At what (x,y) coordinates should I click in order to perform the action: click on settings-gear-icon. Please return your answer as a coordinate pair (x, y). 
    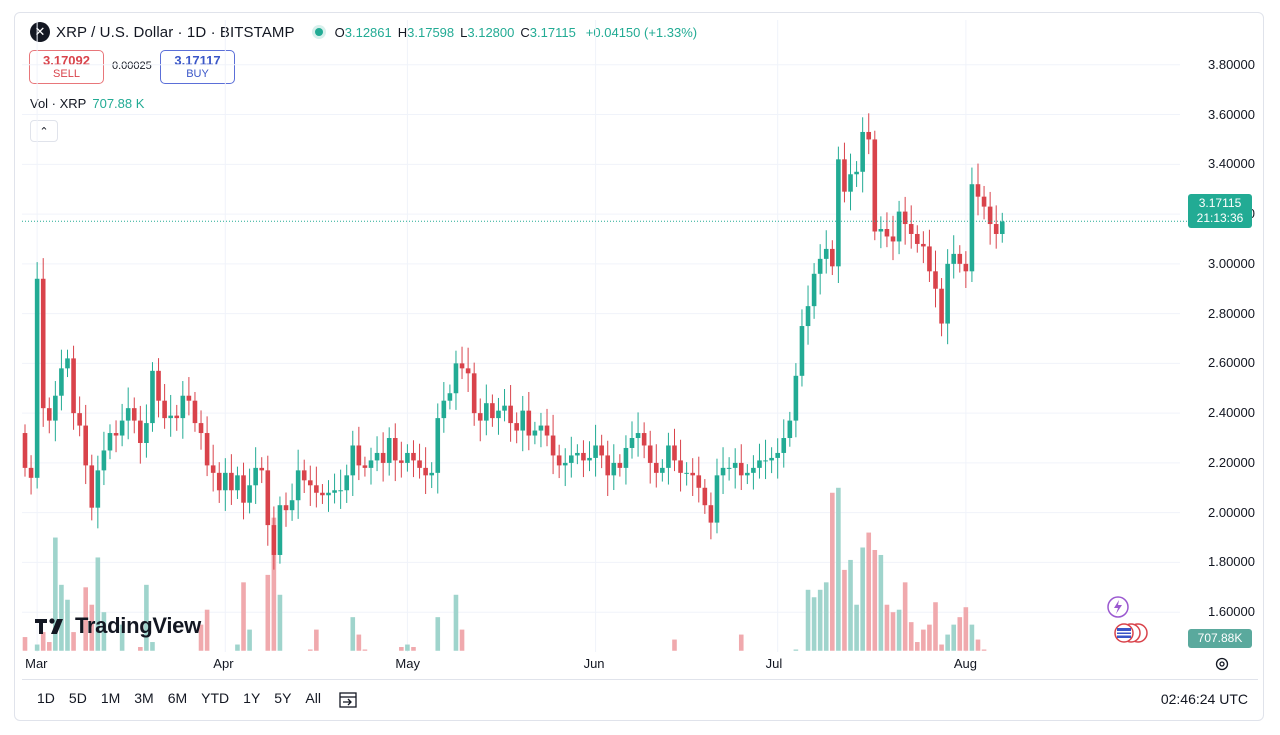
    Looking at the image, I should click on (1222, 664).